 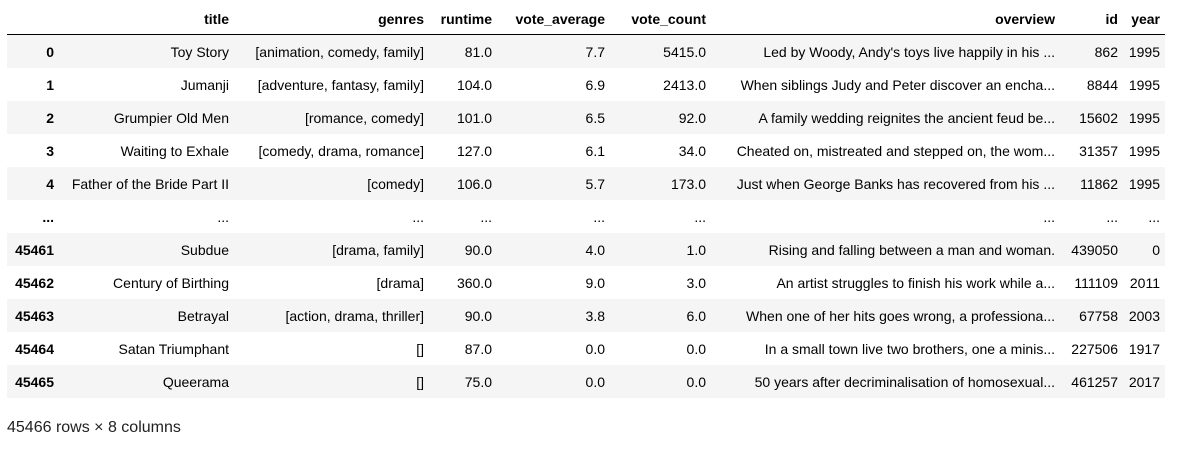 I want to click on cell-genres: [animation, comedy, family], so click(x=339, y=51).